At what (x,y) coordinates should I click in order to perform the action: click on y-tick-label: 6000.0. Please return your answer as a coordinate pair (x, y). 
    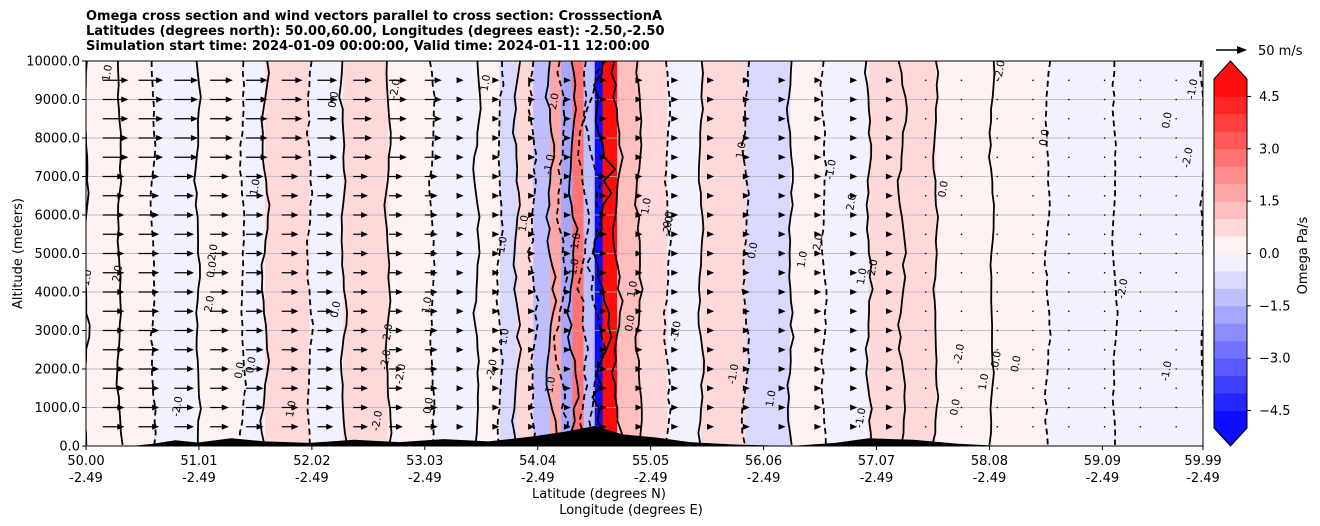
    Looking at the image, I should click on (58, 216).